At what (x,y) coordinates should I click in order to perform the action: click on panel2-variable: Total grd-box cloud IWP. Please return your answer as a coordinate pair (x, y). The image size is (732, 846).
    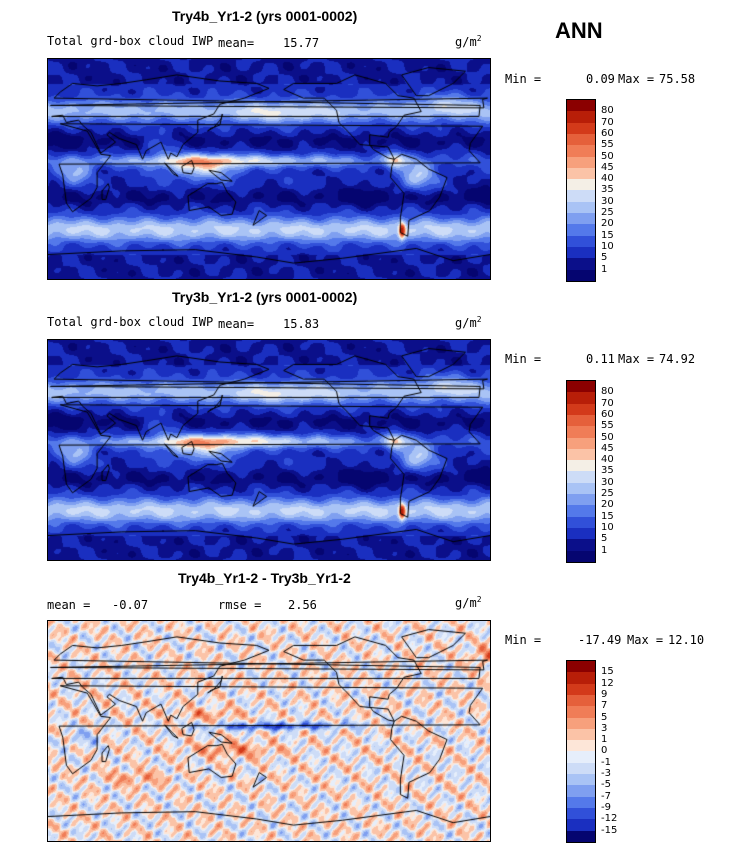
    Looking at the image, I should click on (130, 322).